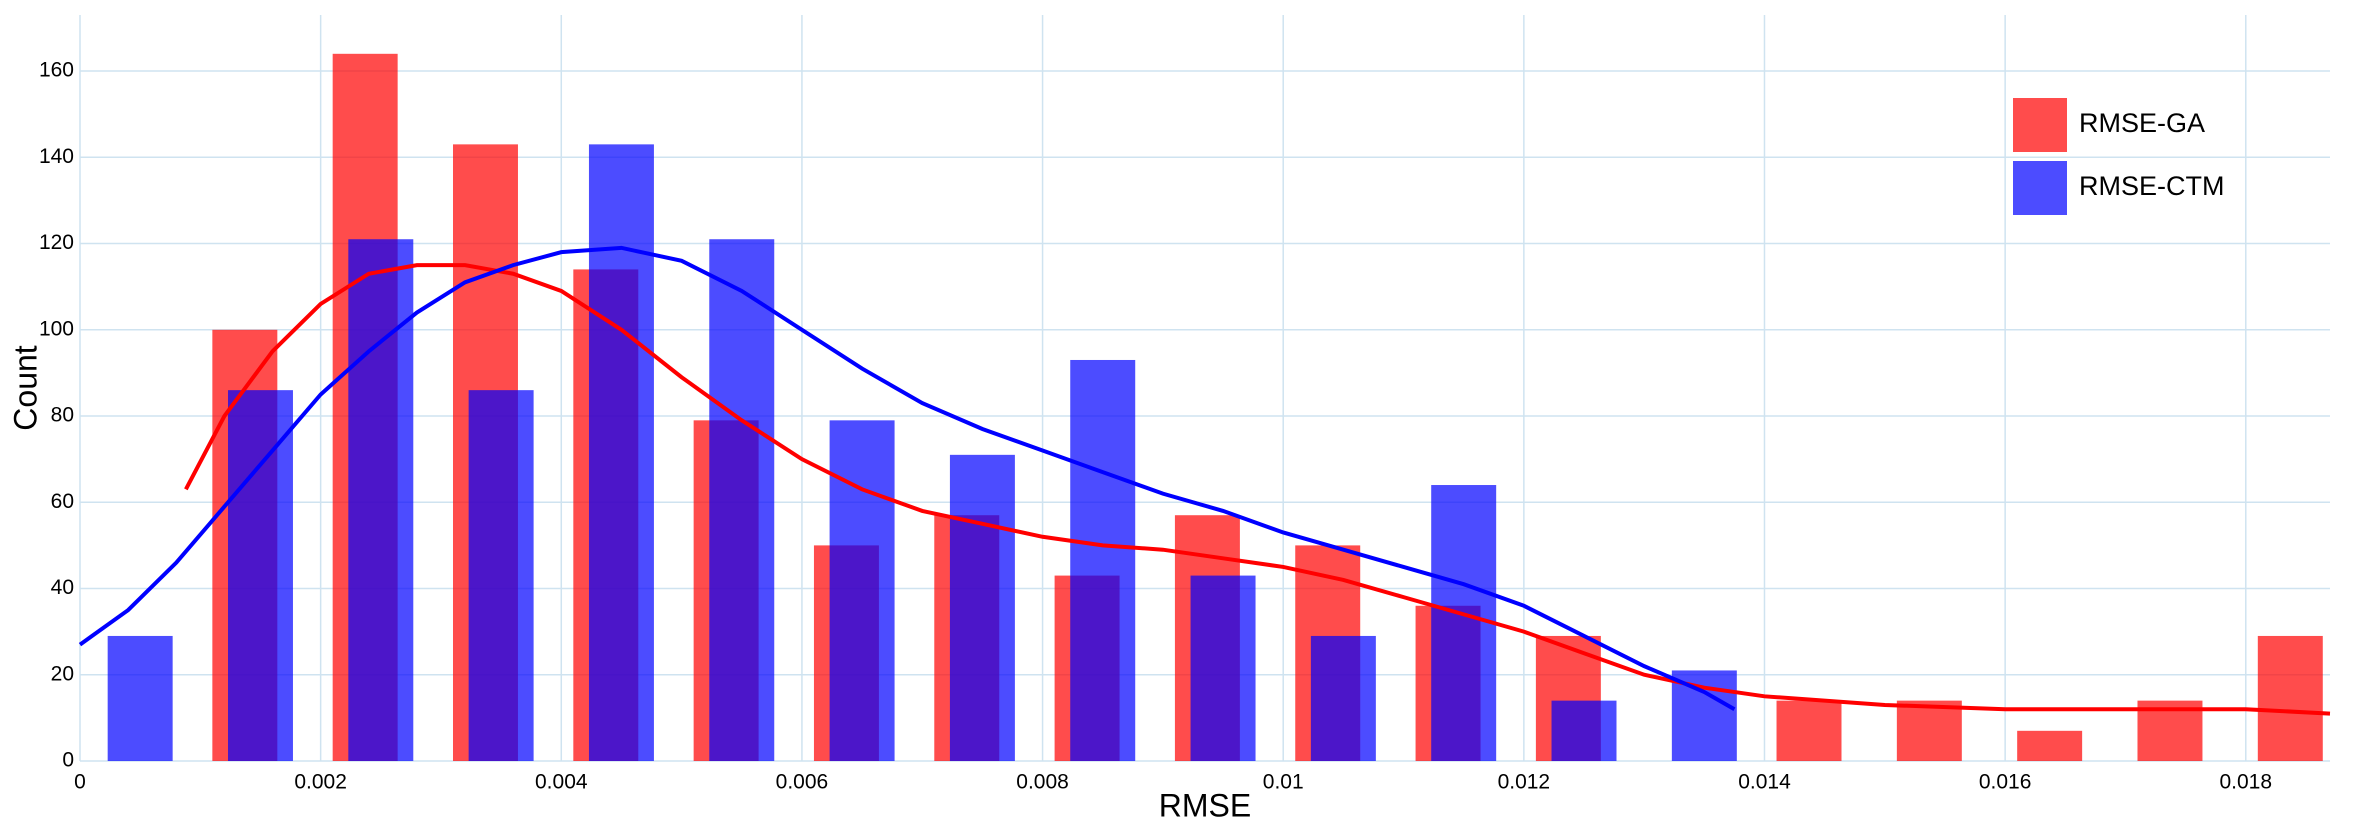 The width and height of the screenshot is (2364, 828). I want to click on y-axis-label: Count, so click(25, 388).